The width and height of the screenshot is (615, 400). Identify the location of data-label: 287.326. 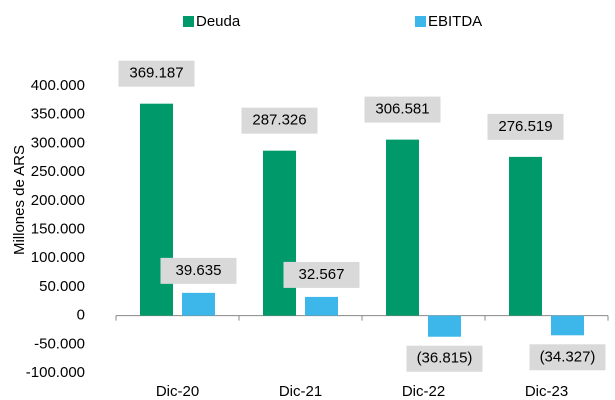
(279, 120).